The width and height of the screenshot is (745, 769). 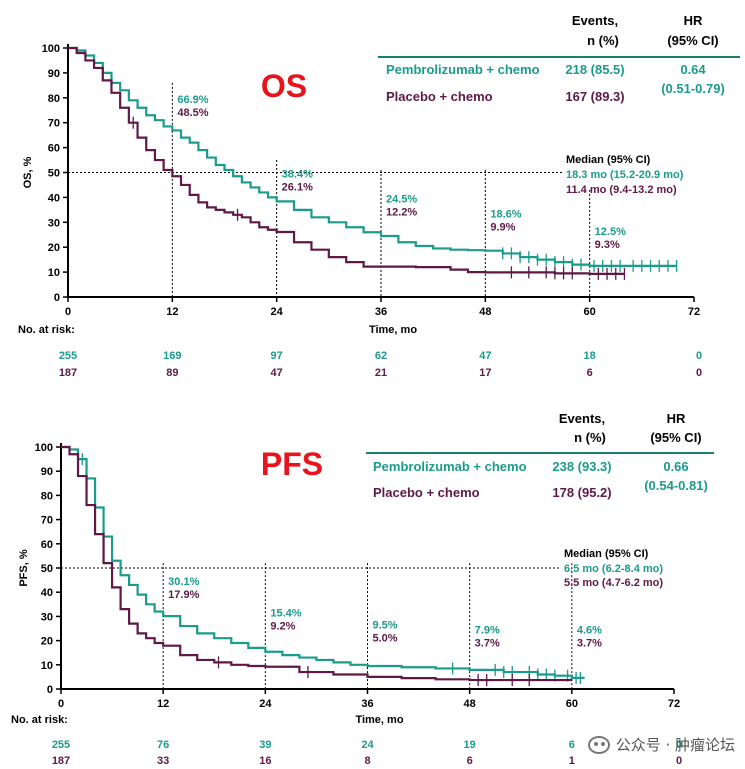 What do you see at coordinates (598, 744) in the screenshot?
I see `wechat-icon` at bounding box center [598, 744].